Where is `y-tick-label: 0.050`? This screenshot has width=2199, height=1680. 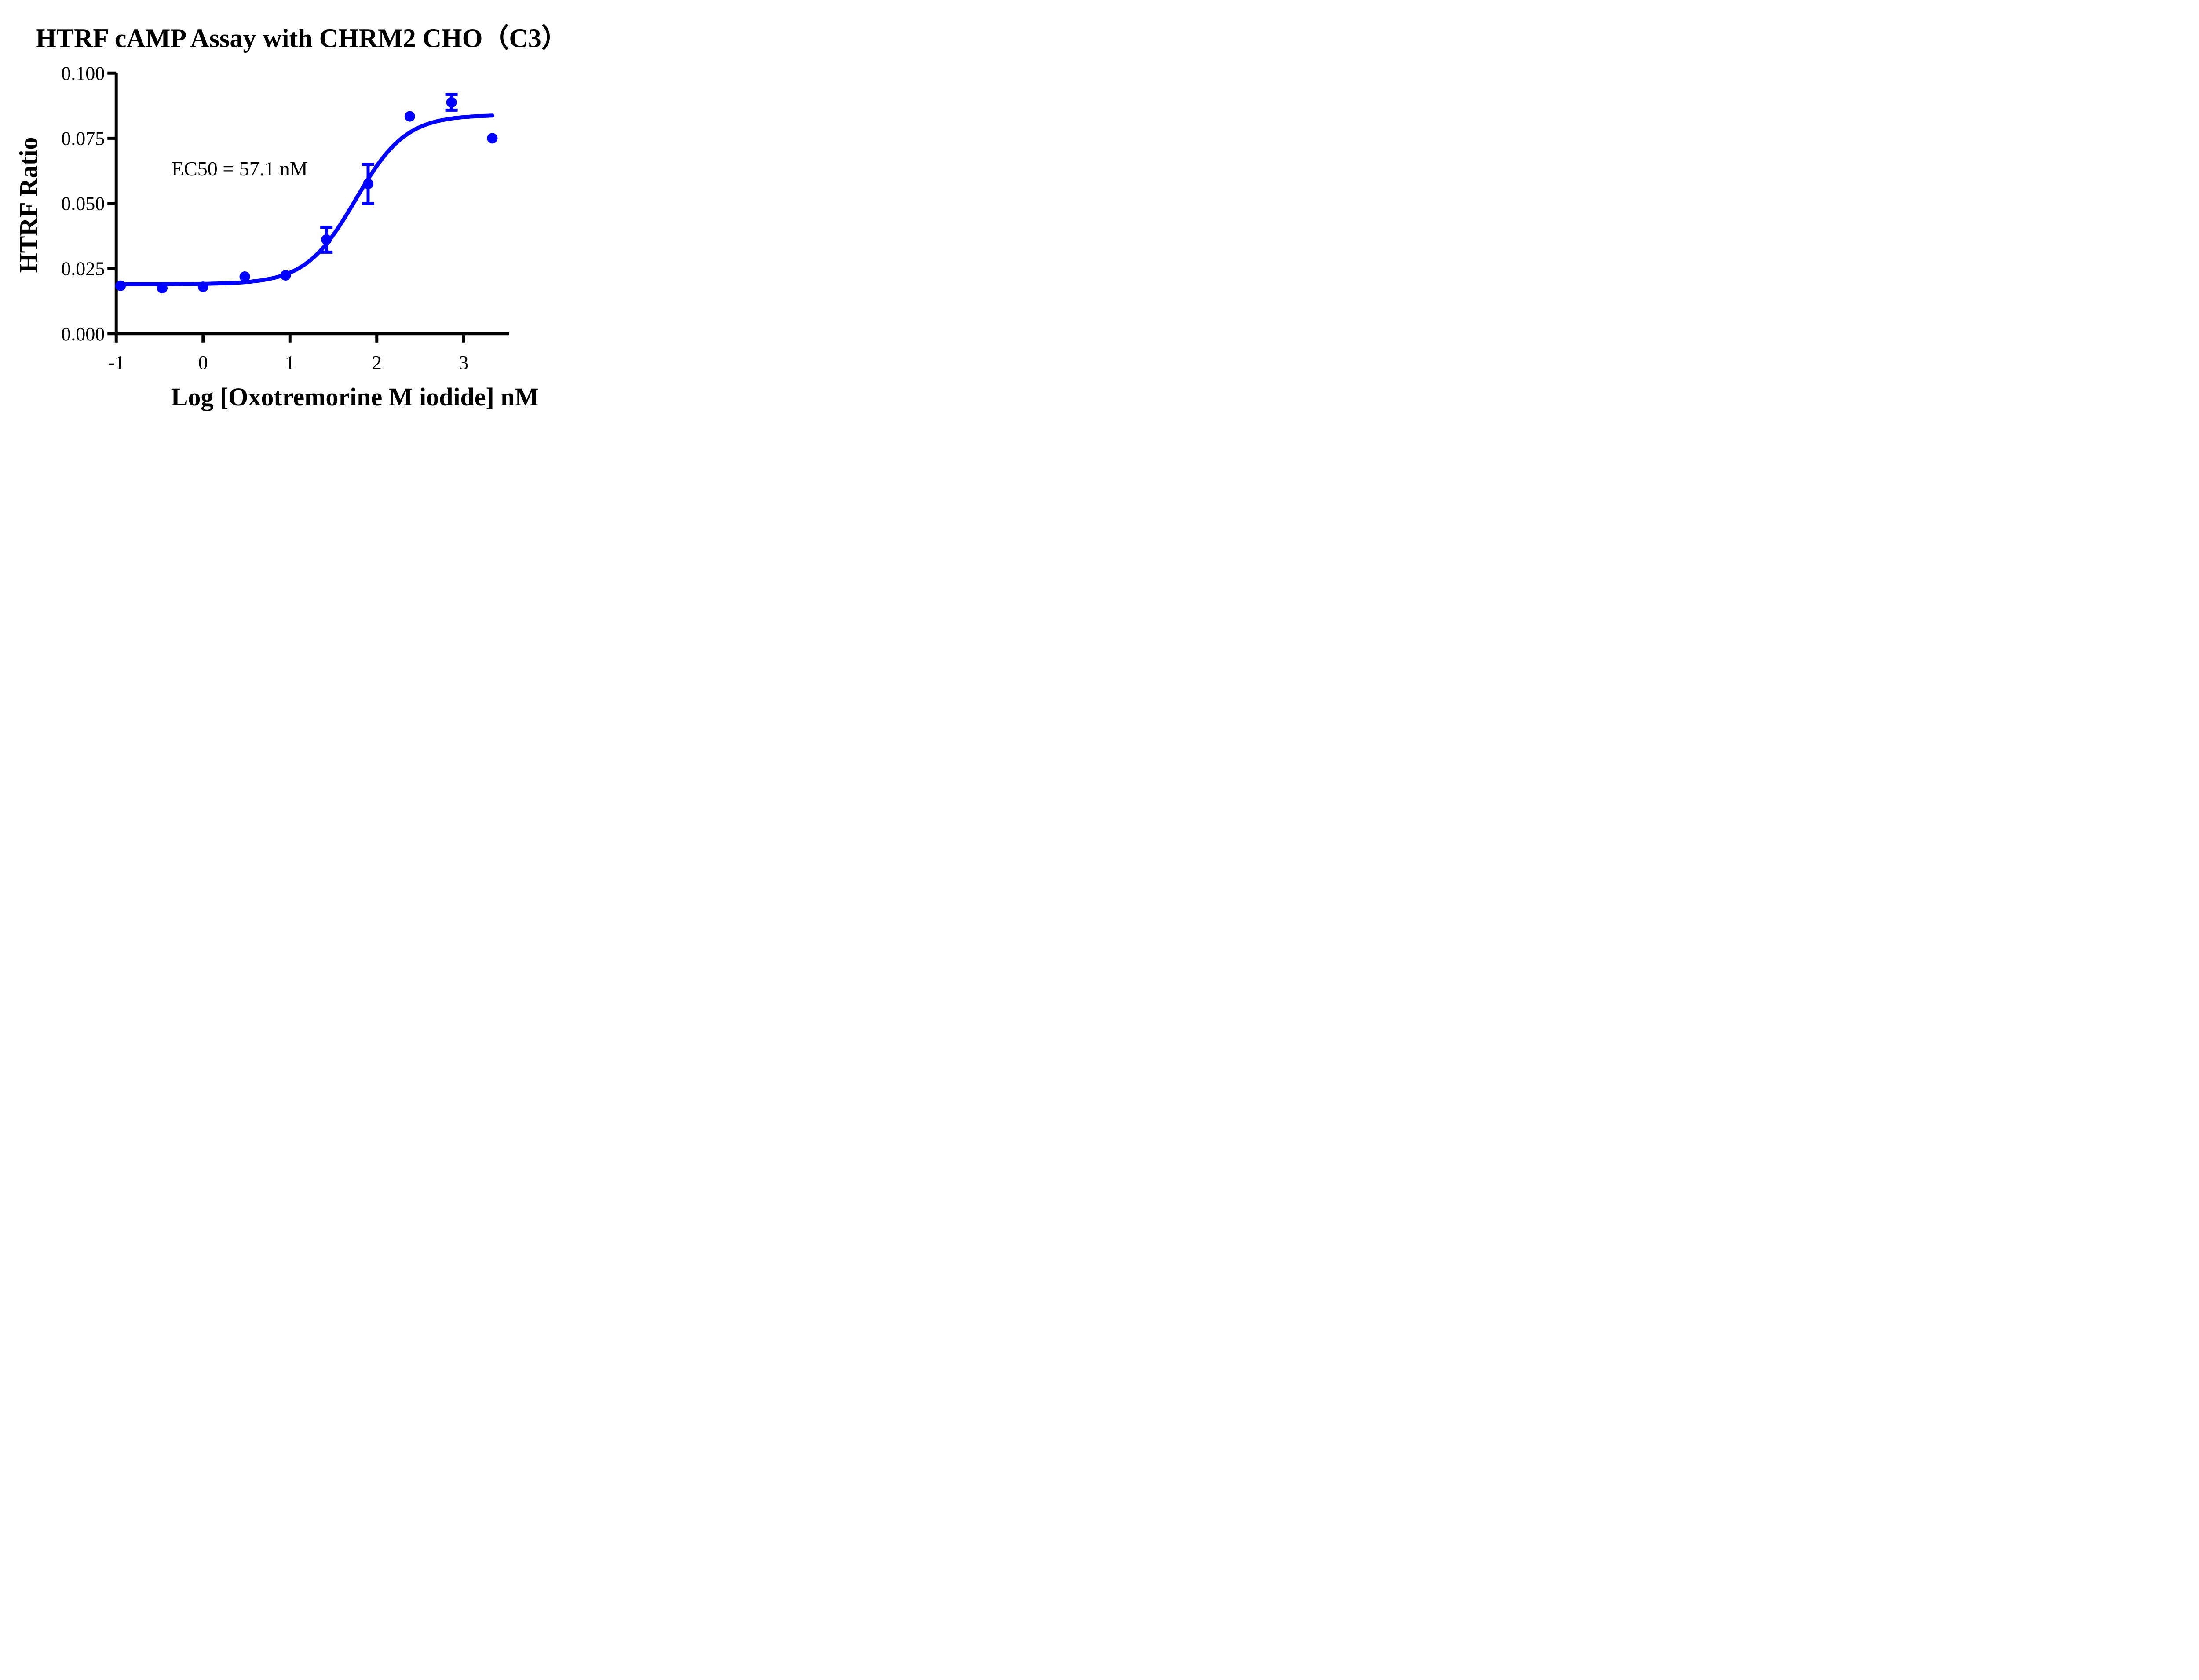
y-tick-label: 0.050 is located at coordinates (83, 204).